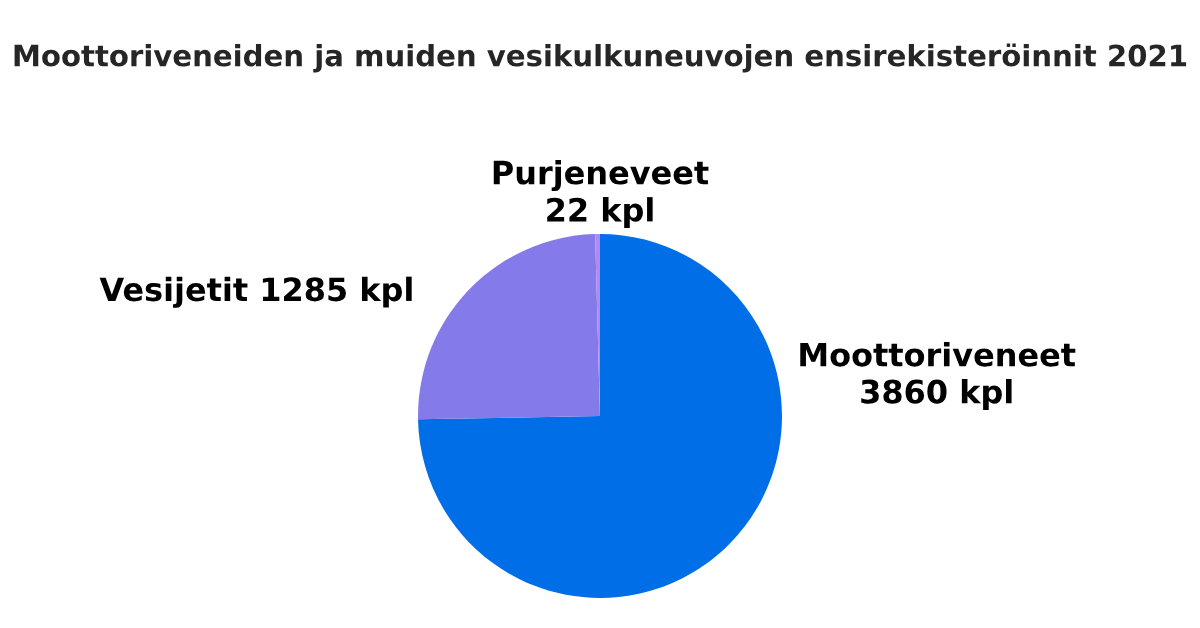  Describe the element at coordinates (601, 175) in the screenshot. I see `slice-label: Purjeneveet` at that location.